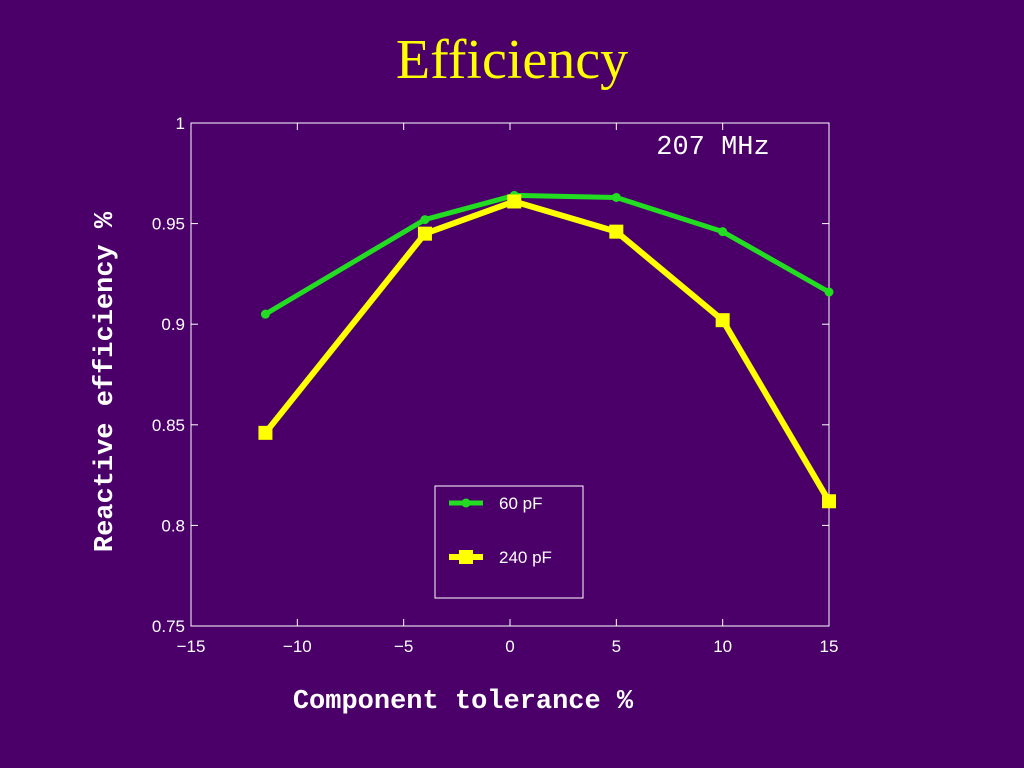  I want to click on y-tick-label: 0.85, so click(168, 425).